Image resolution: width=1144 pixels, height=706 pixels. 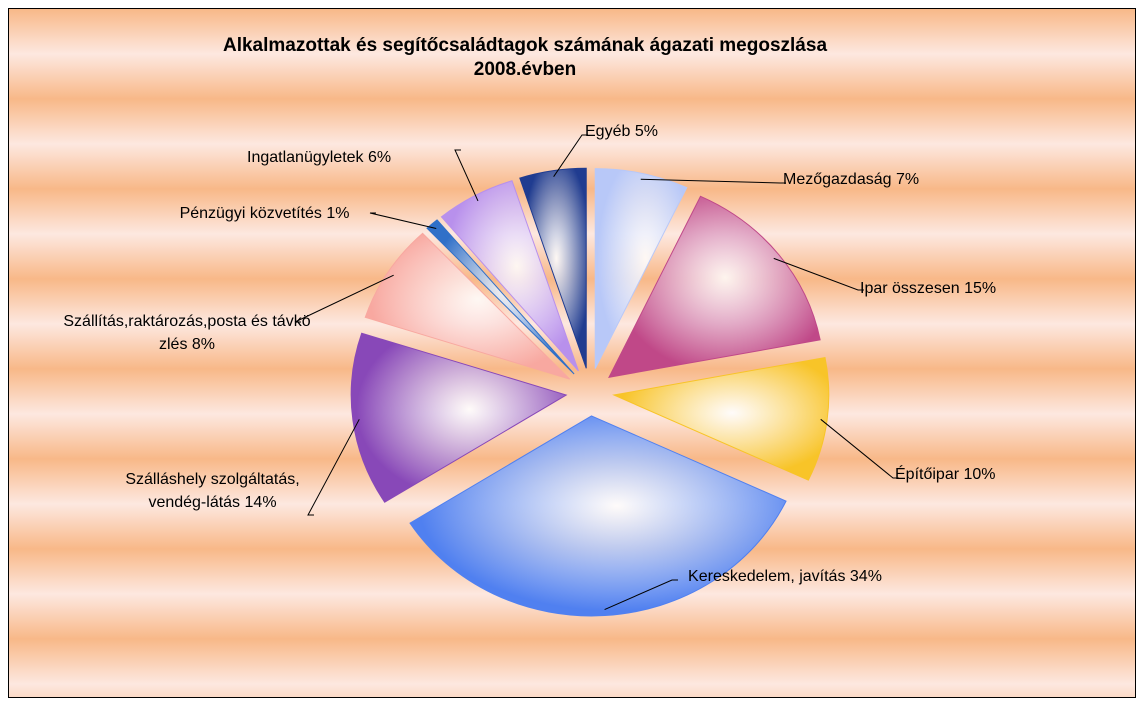 What do you see at coordinates (646, 131) in the screenshot?
I see `value-label: 5%` at bounding box center [646, 131].